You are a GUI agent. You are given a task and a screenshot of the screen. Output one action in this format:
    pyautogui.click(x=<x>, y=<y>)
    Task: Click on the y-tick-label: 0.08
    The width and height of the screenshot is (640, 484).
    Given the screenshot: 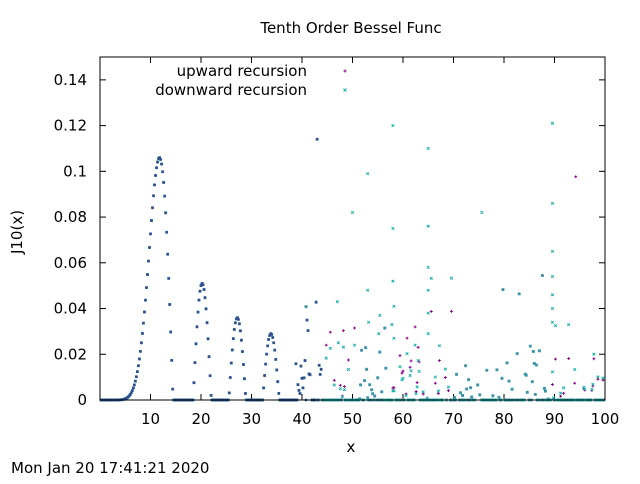 What is the action you would take?
    pyautogui.click(x=70, y=217)
    